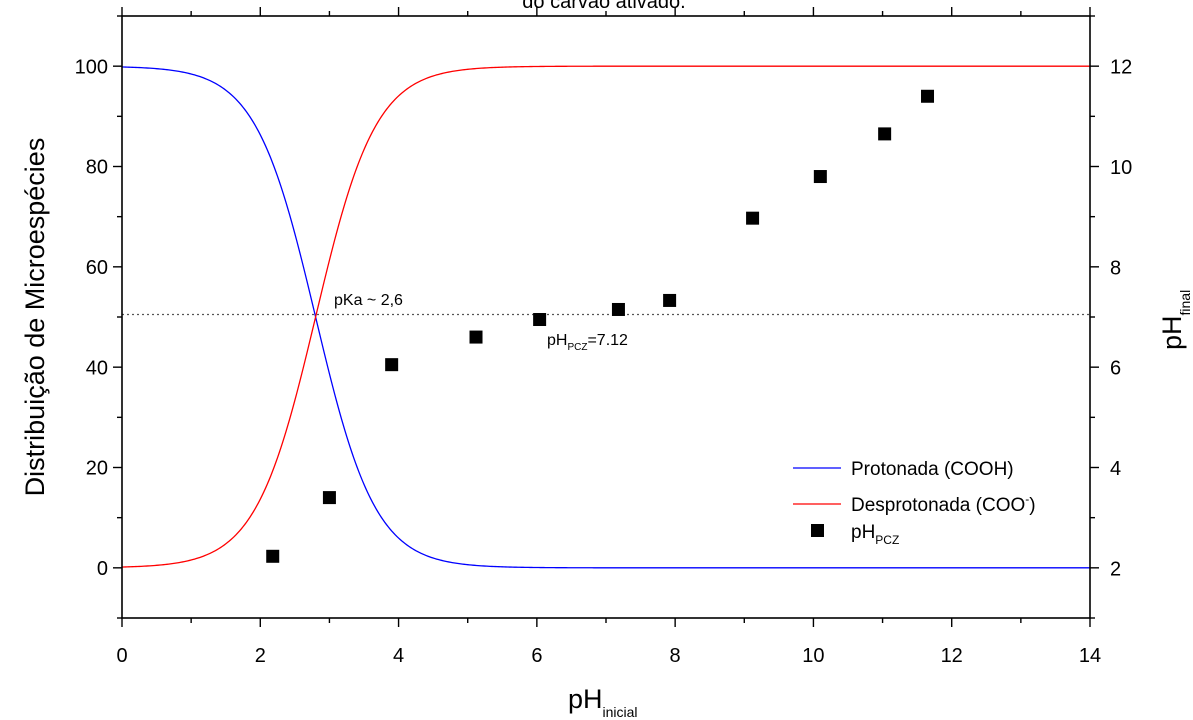 Image resolution: width=1193 pixels, height=720 pixels. Describe the element at coordinates (863, 532) in the screenshot. I see `legend-label-phpcz-main: pH` at that location.